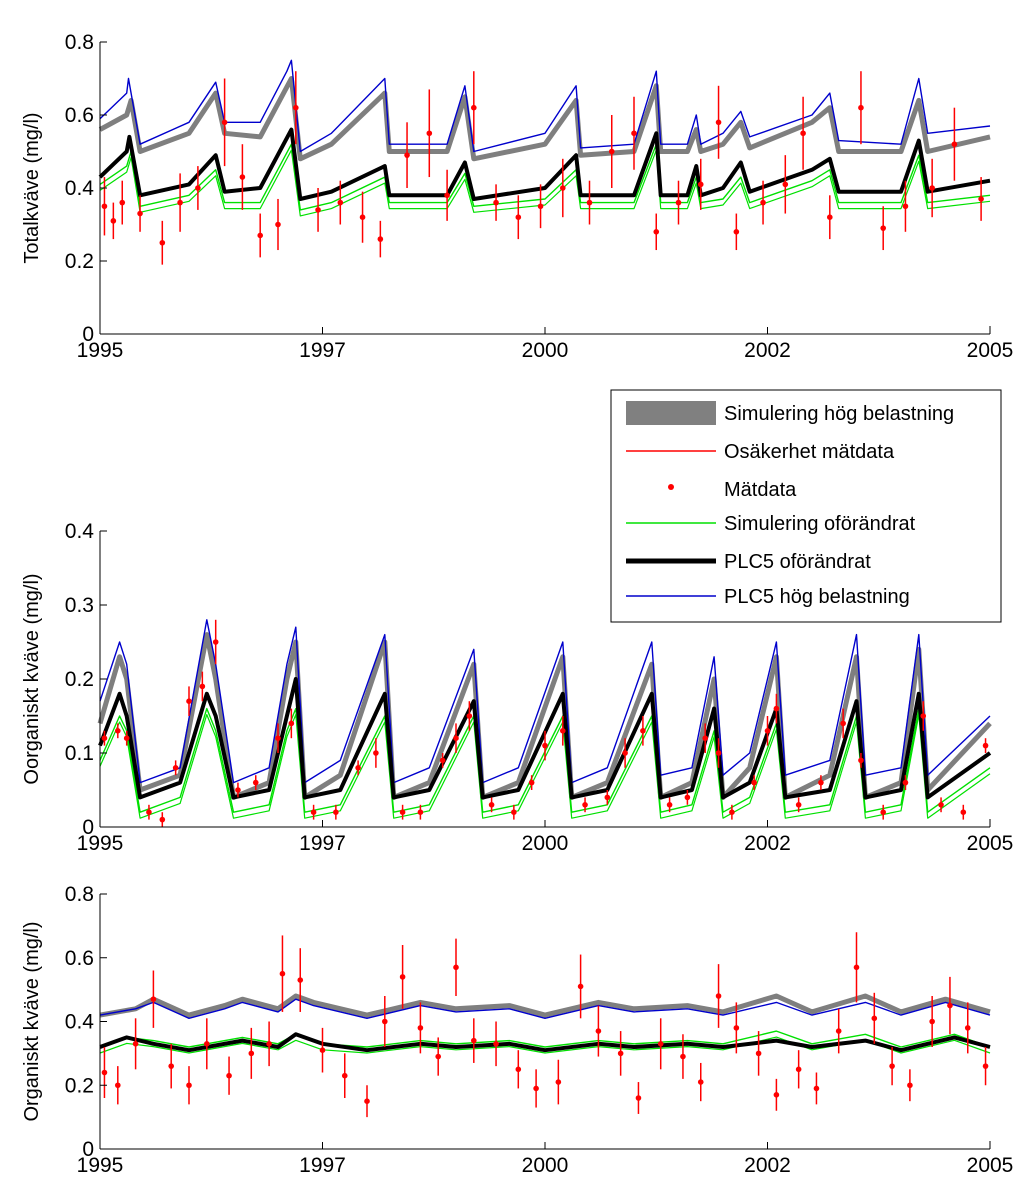  What do you see at coordinates (545, 1039) in the screenshot?
I see `series-line-simulering-oforandrat` at bounding box center [545, 1039].